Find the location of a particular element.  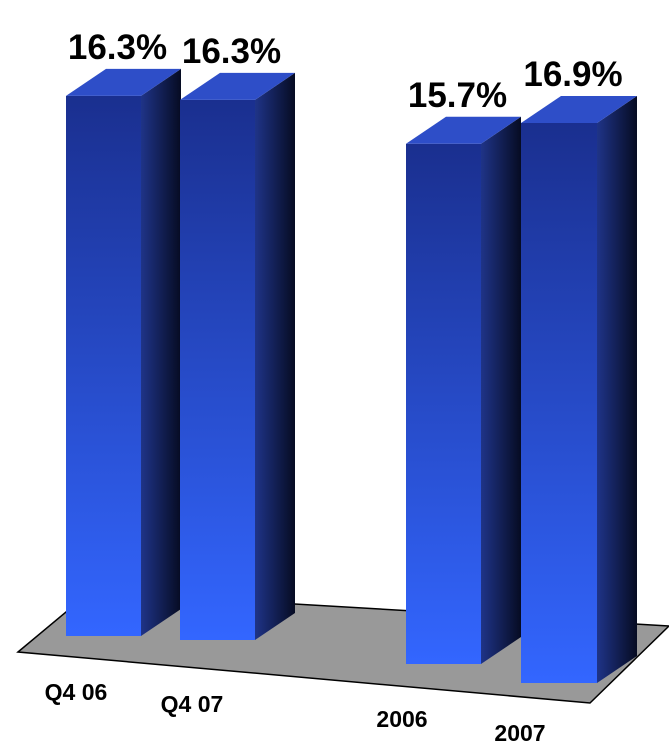

value-label-q4-06: 16.3% is located at coordinates (117, 47).